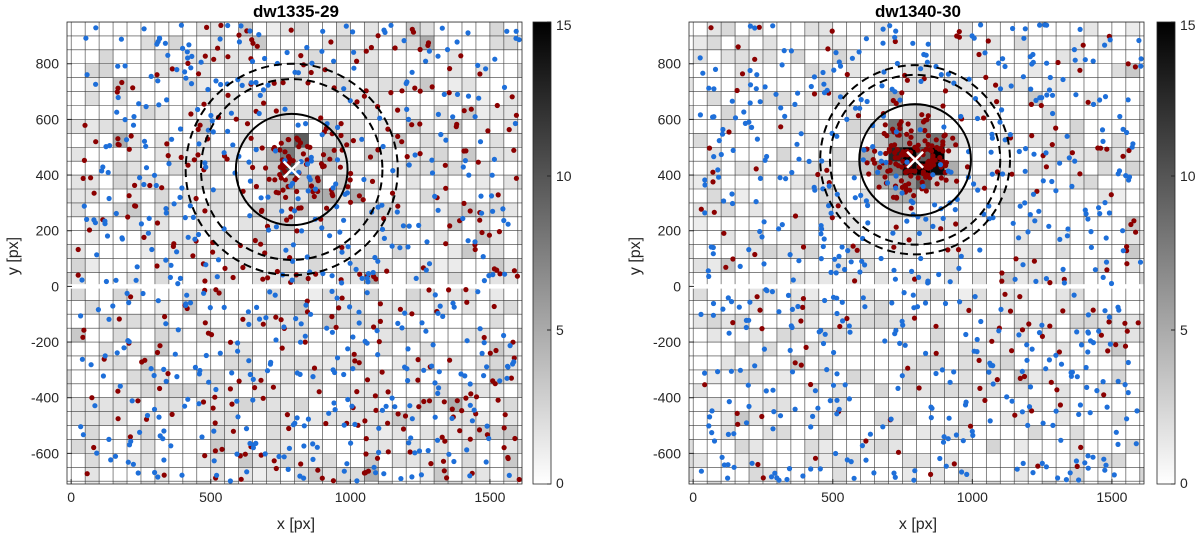 Image resolution: width=1200 pixels, height=535 pixels. What do you see at coordinates (918, 524) in the screenshot?
I see `x-axis-label: x [px]` at bounding box center [918, 524].